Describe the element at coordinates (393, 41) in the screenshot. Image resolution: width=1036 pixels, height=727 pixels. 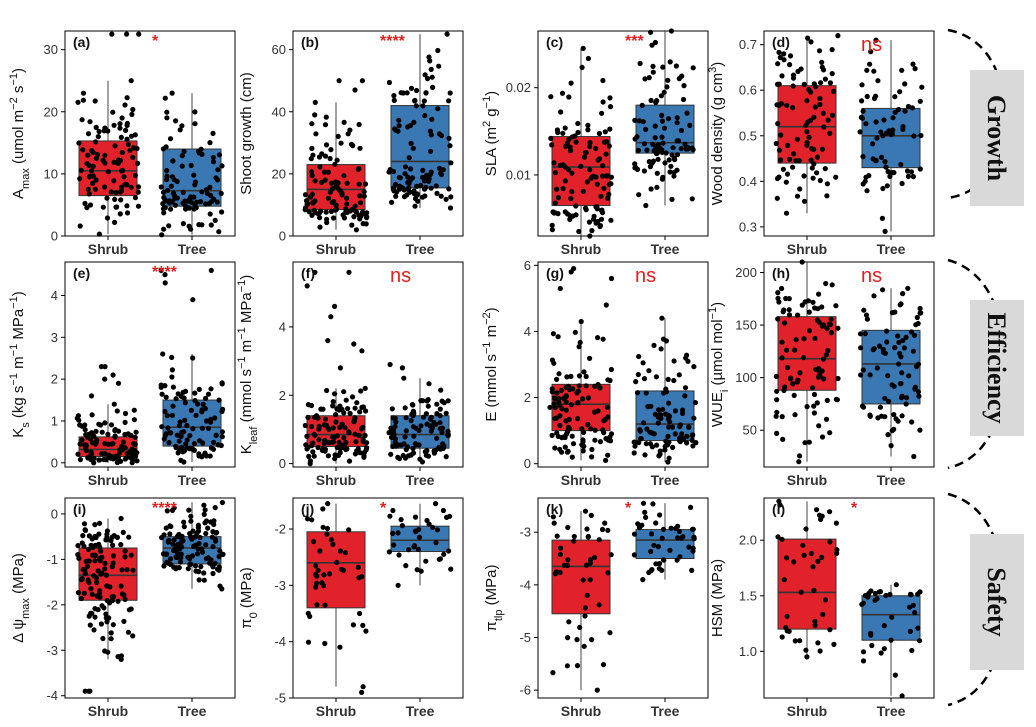
I see `significance-label: ****` at that location.